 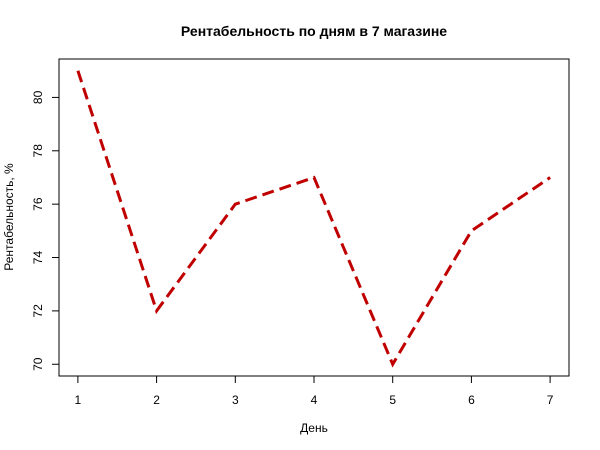 I want to click on y-axis: 70 72 74 76 78 80, so click(x=45, y=230).